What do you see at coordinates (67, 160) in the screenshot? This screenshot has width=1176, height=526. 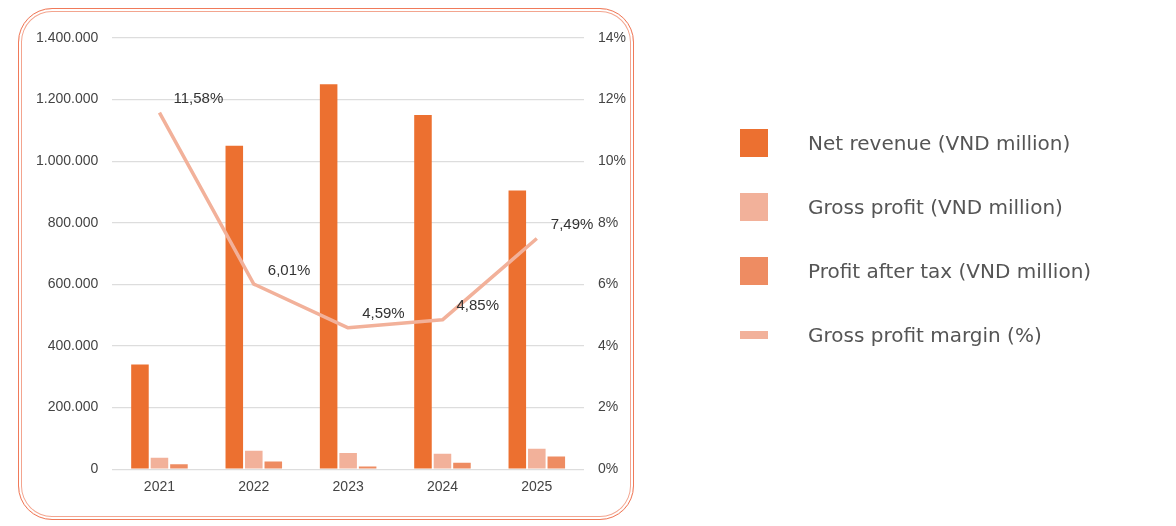 I see `y-tick-label: 1.000.000` at bounding box center [67, 160].